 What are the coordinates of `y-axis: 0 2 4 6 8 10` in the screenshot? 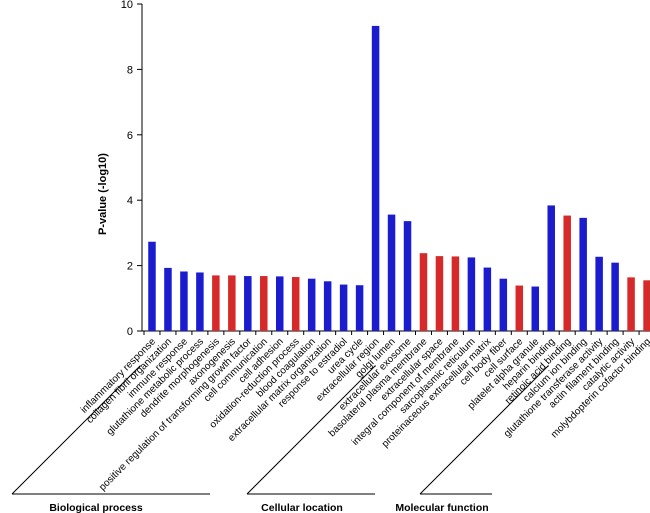 It's located at (132, 169).